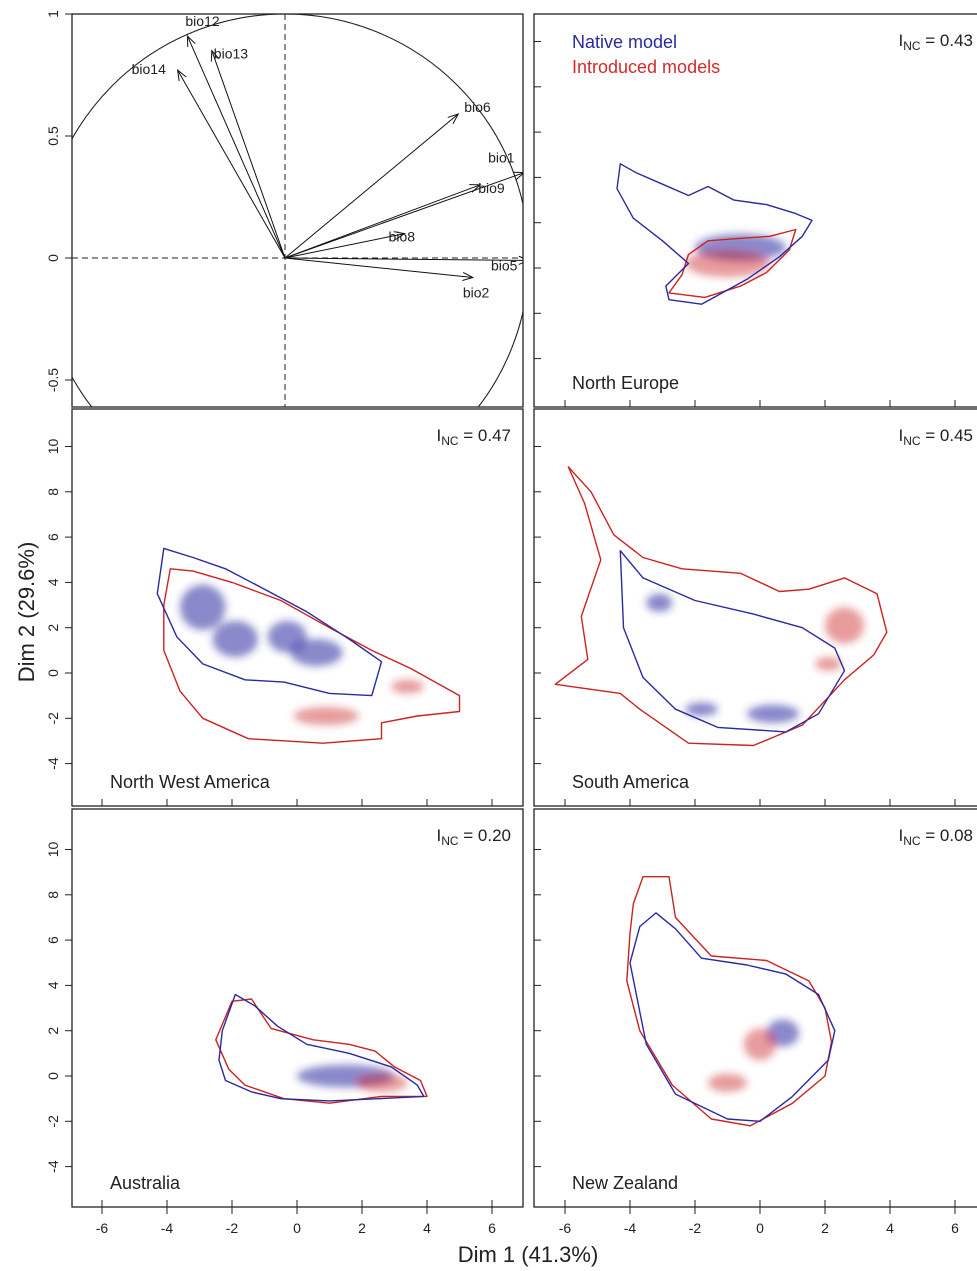 The image size is (977, 1271). What do you see at coordinates (231, 54) in the screenshot?
I see `variable-label-bio13: bio13` at bounding box center [231, 54].